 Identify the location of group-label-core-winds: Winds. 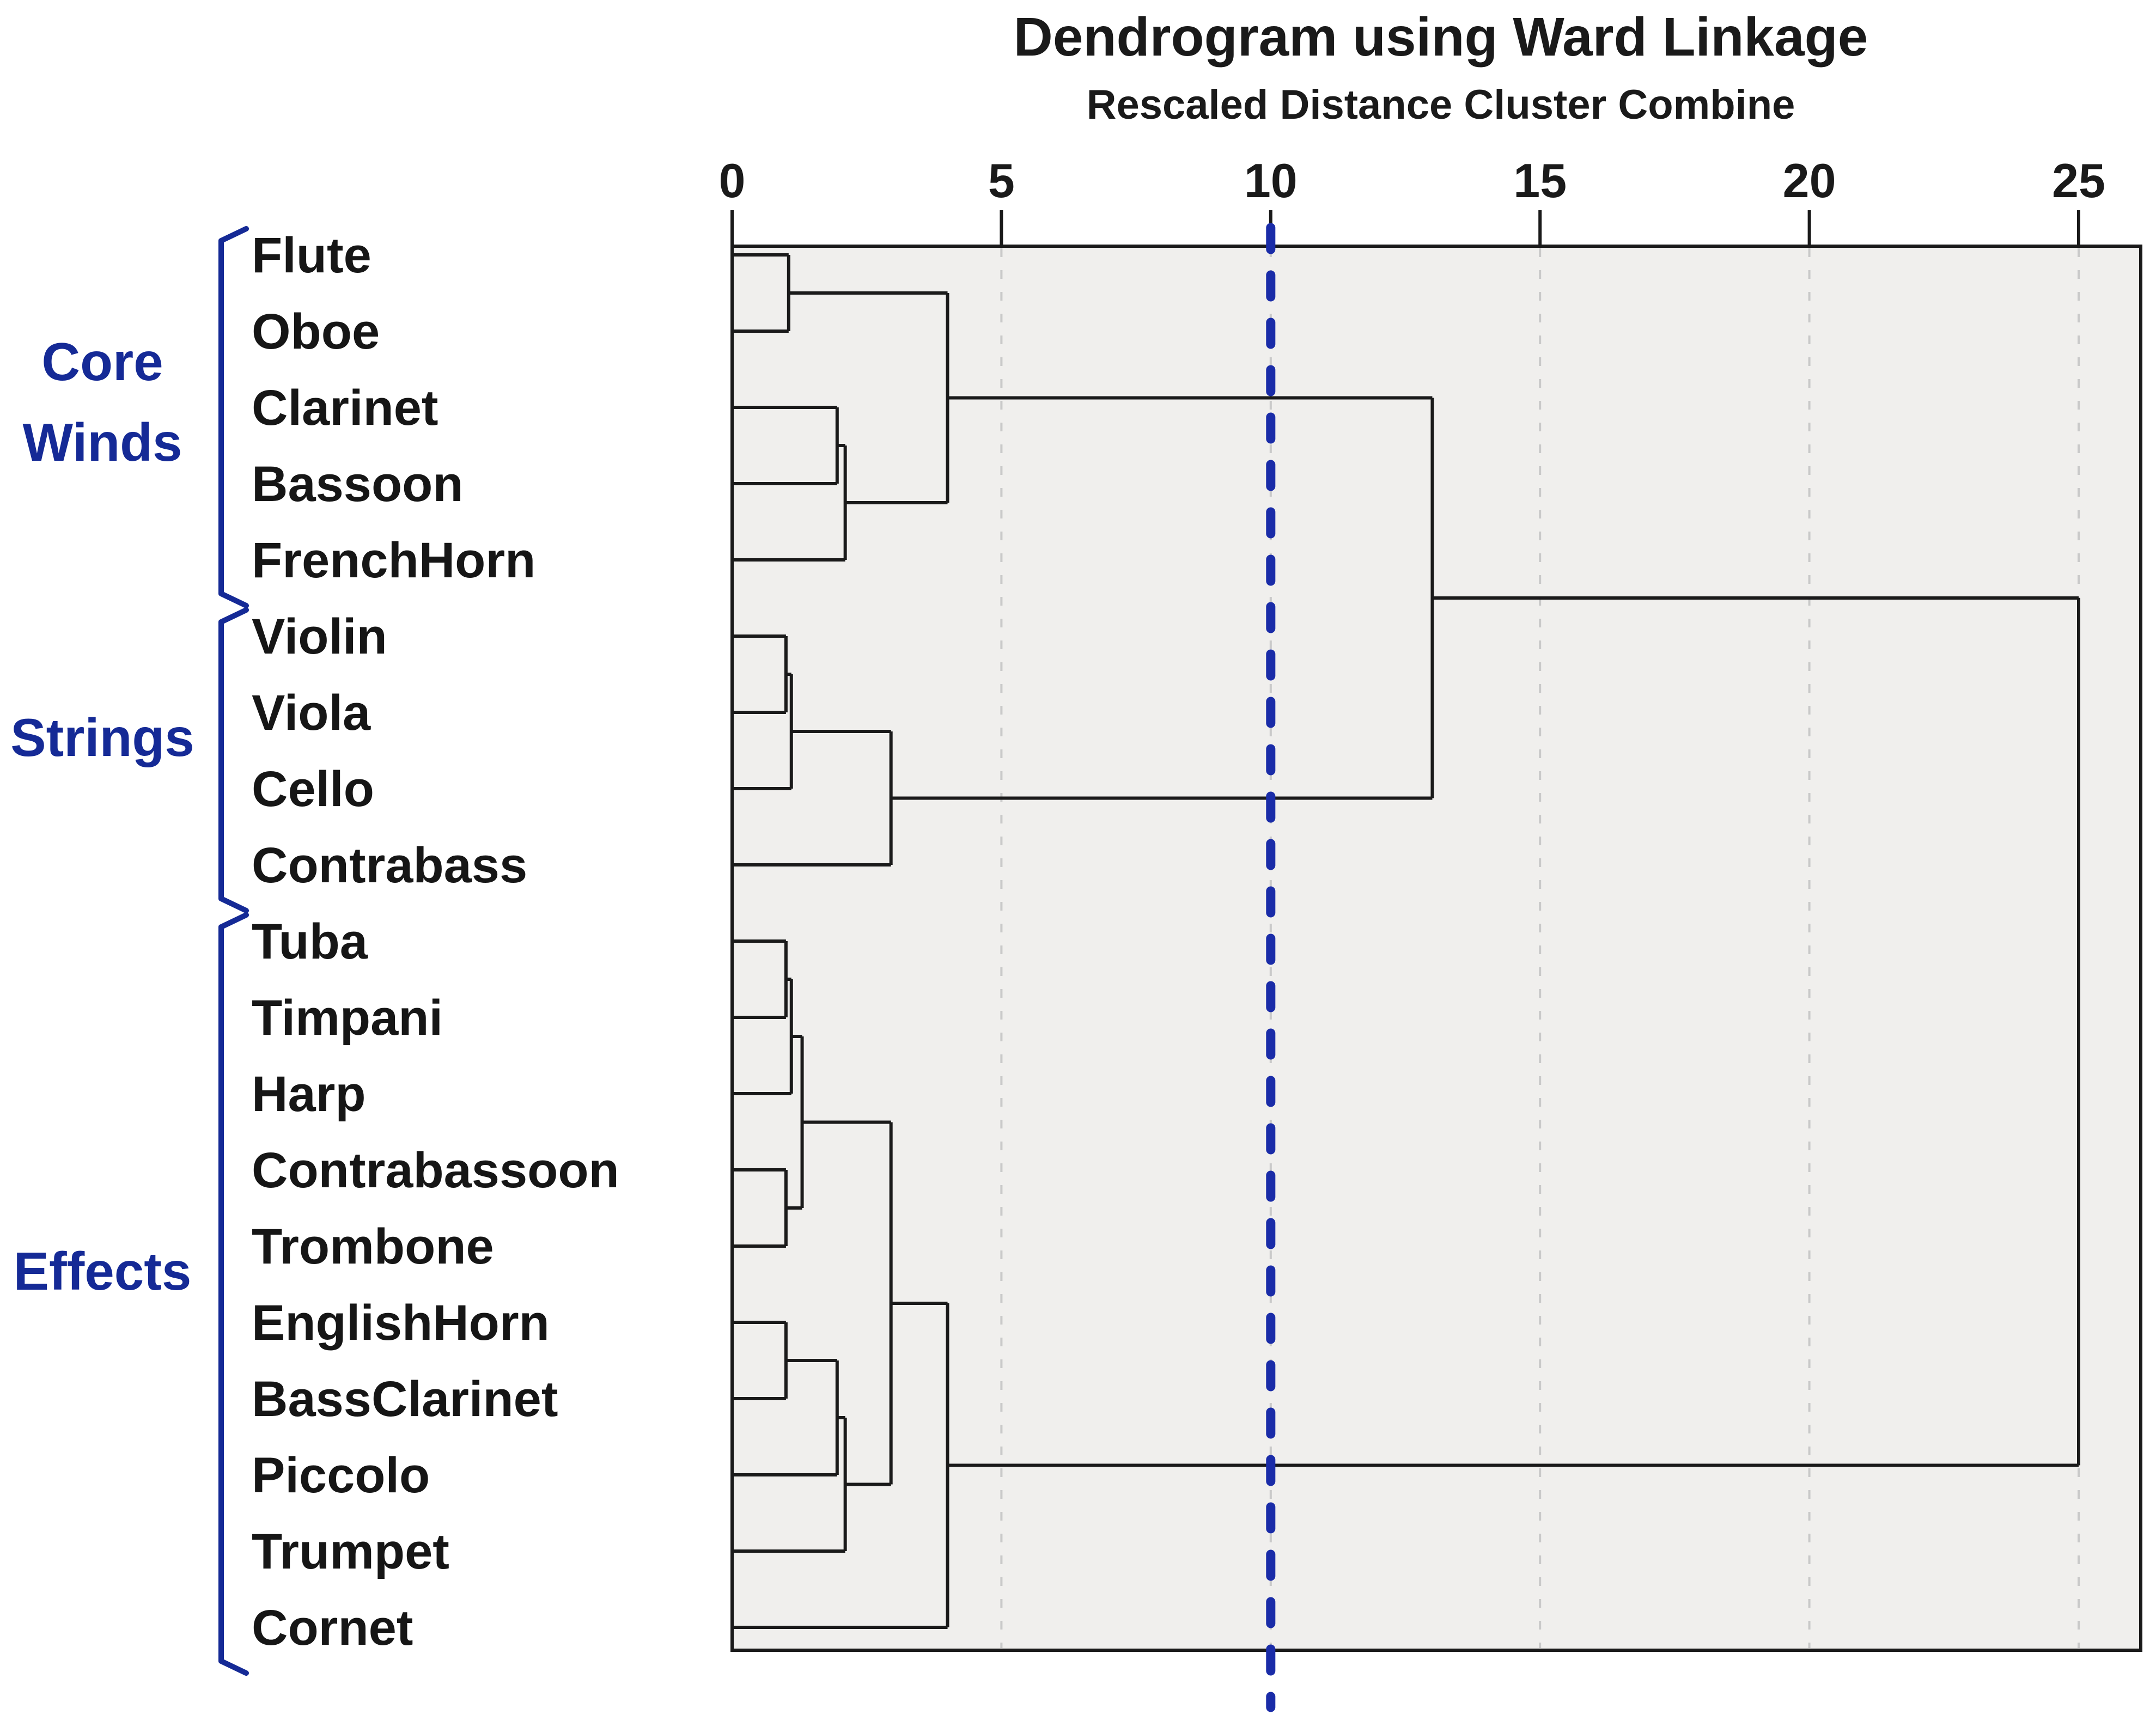
(102, 442).